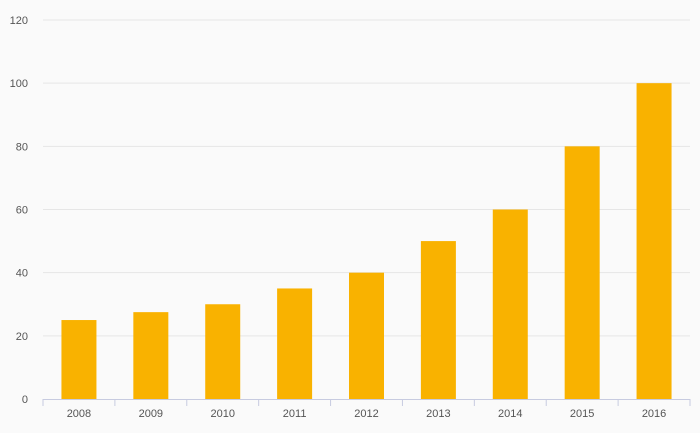 This screenshot has height=433, width=700. What do you see at coordinates (295, 414) in the screenshot?
I see `x-tick-label-2011: 2011` at bounding box center [295, 414].